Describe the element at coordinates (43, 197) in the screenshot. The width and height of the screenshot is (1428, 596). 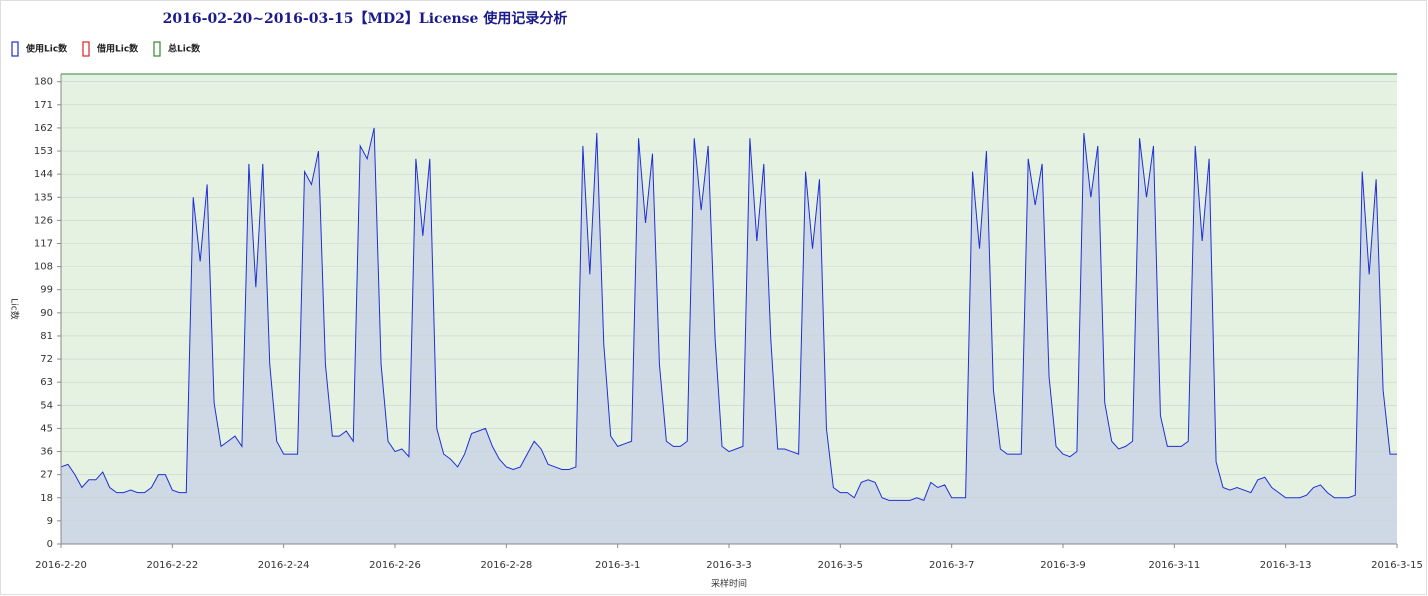
I see `y-tick-label: 135` at that location.